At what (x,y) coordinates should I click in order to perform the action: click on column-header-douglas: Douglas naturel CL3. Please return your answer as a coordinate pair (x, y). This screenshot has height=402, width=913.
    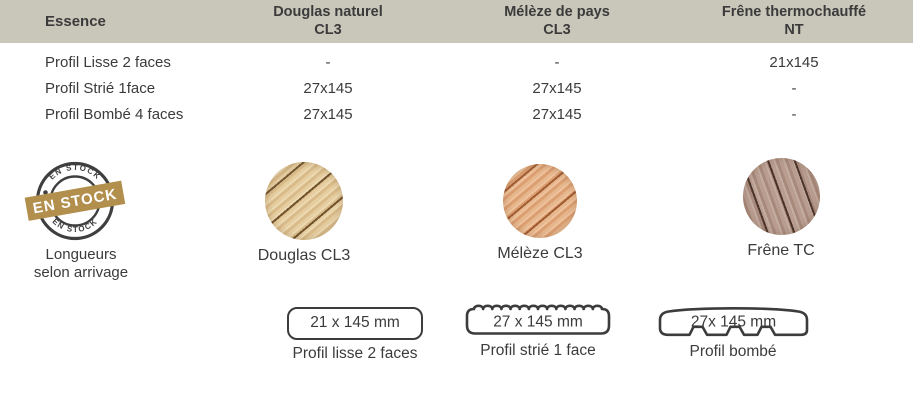
    Looking at the image, I should click on (328, 21).